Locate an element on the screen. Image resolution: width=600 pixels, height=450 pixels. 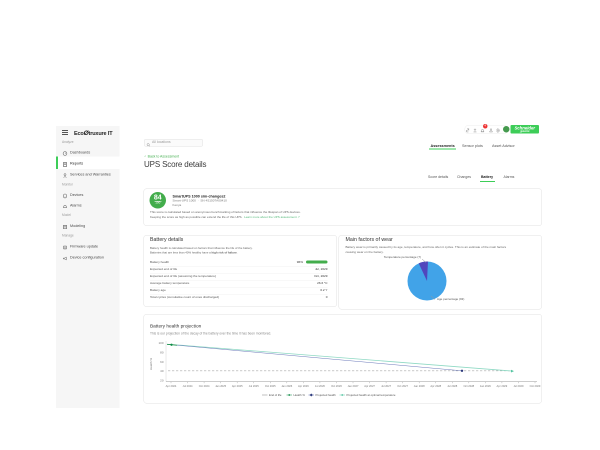
svg-text: Jan 2027 is located at coordinates (353, 386).